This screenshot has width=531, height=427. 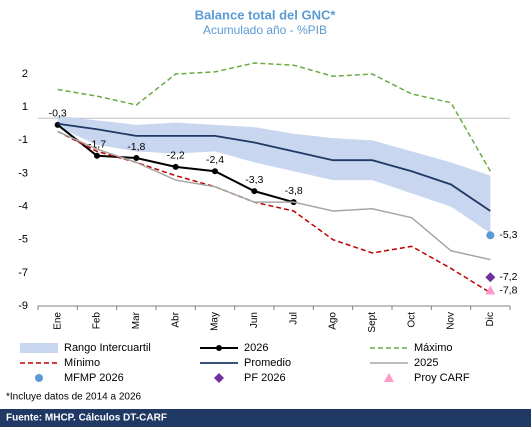 I want to click on y-tick-label: 2, so click(x=25, y=74).